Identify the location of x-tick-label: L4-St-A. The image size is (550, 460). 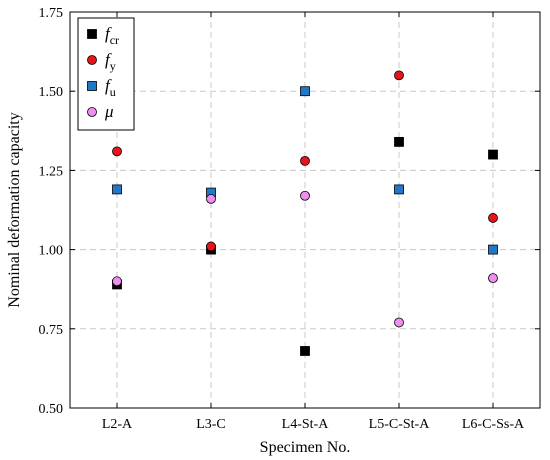
(306, 424).